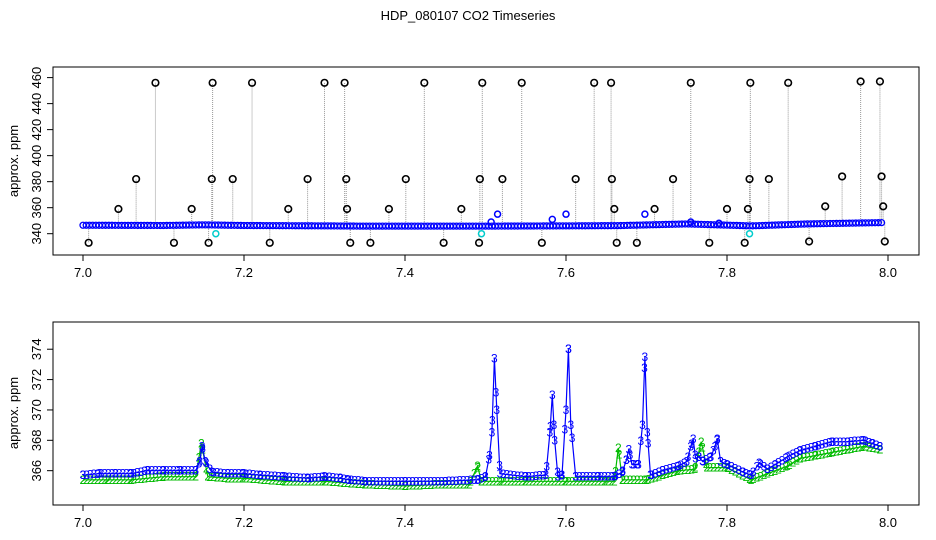  I want to click on chart-title: HDP_080107 CO2 Timeseries, so click(468, 15).